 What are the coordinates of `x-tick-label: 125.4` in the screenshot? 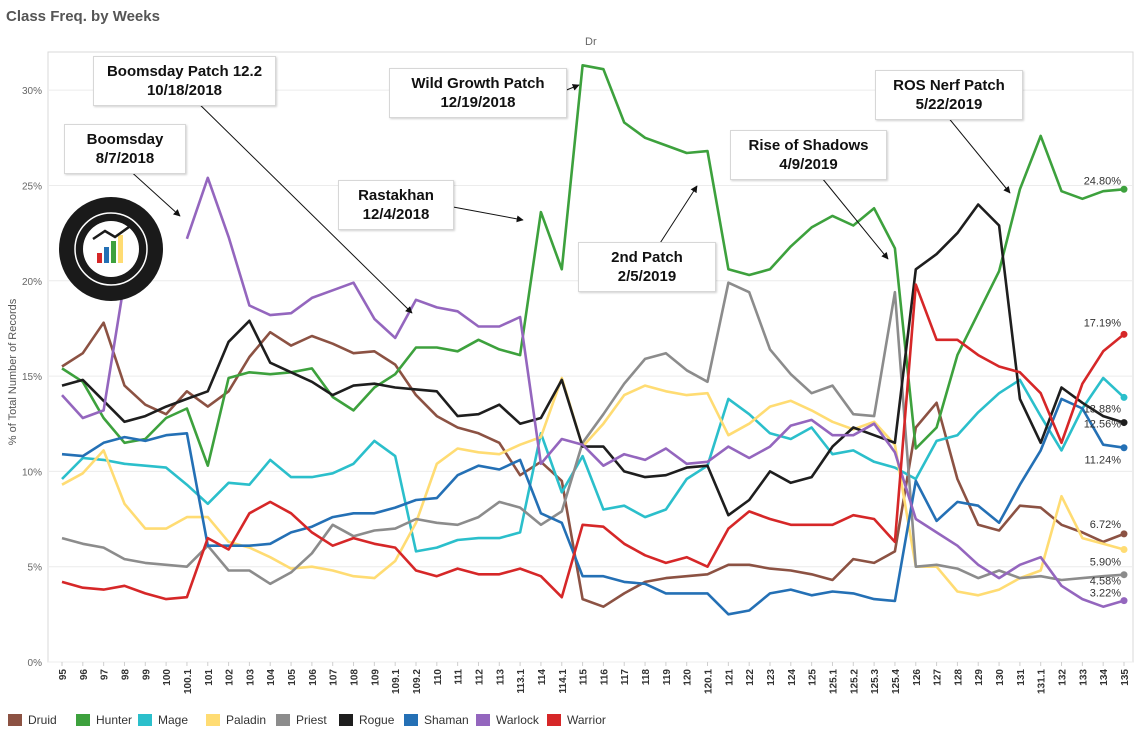 It's located at (896, 681).